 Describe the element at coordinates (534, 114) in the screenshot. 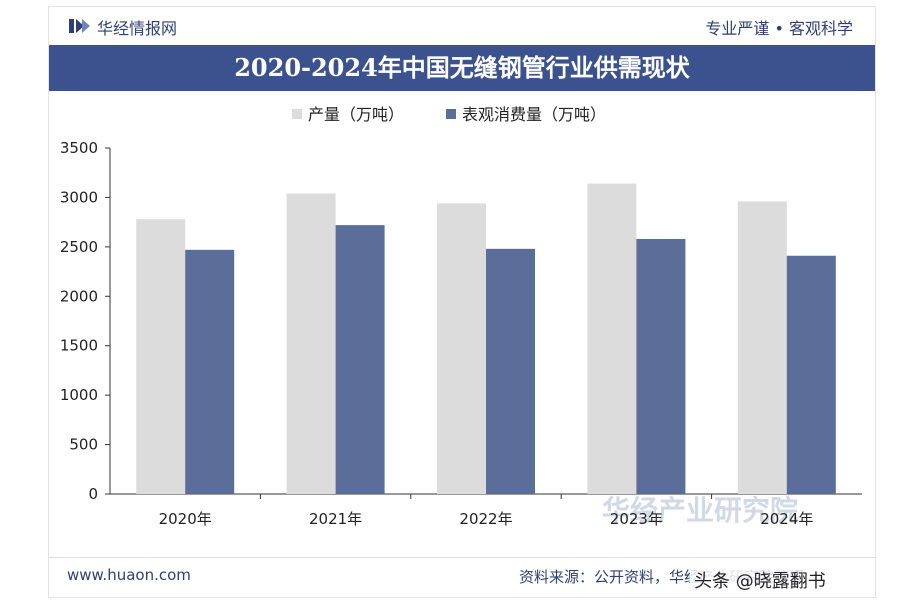

I see `legend-label: 表观消费量（万吨）` at that location.